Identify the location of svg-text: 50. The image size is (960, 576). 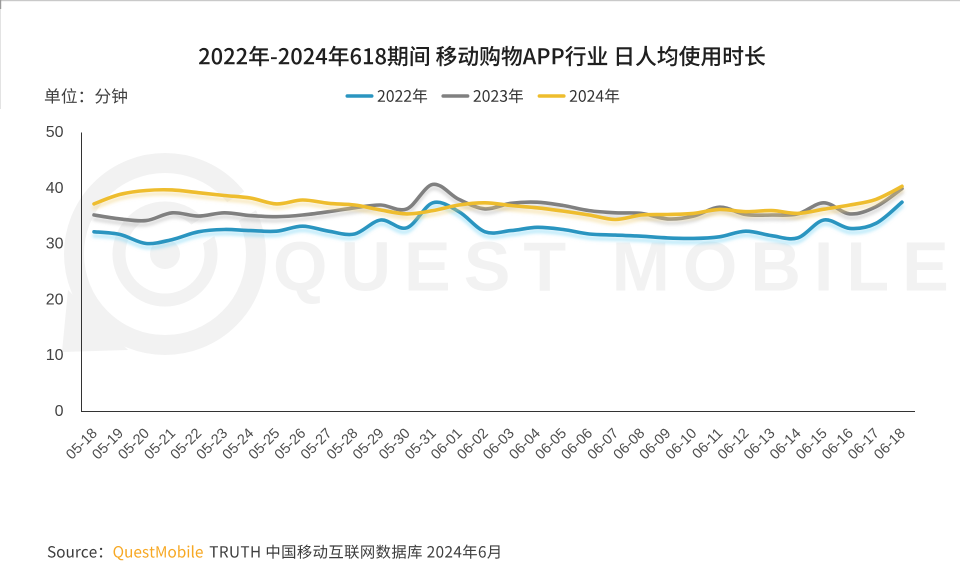
(55, 132).